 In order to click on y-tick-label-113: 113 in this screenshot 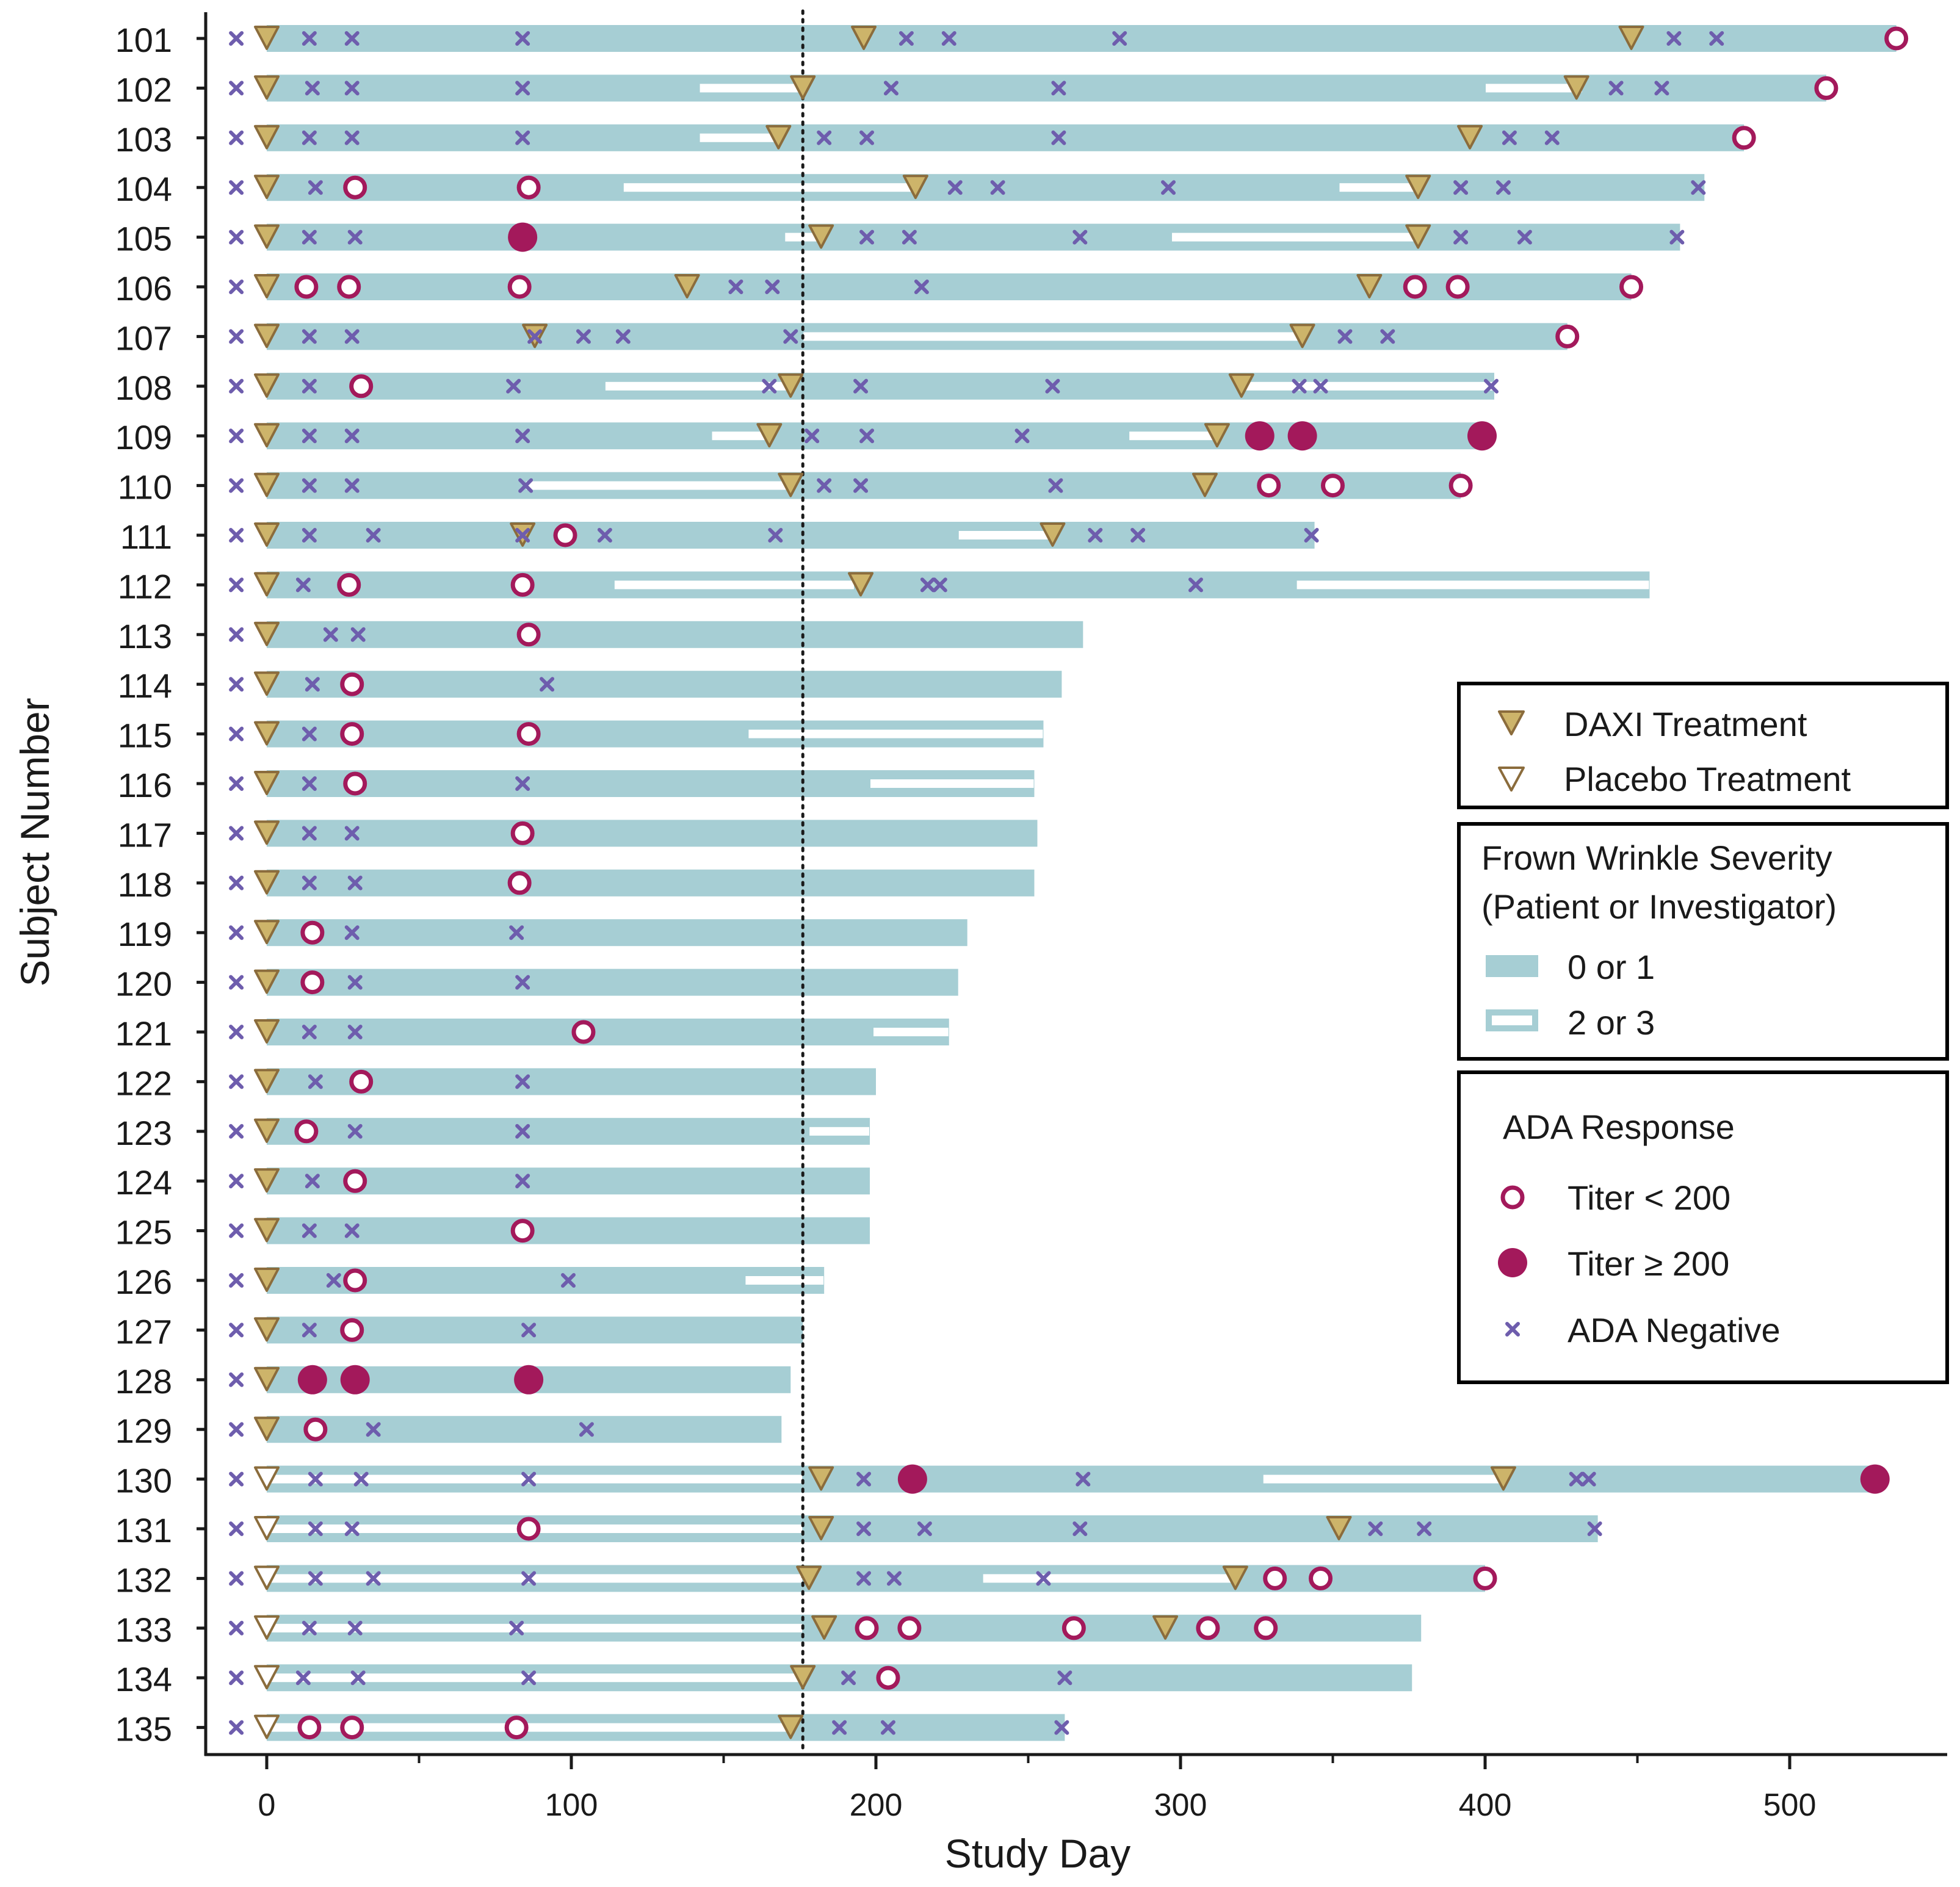, I will do `click(145, 636)`.